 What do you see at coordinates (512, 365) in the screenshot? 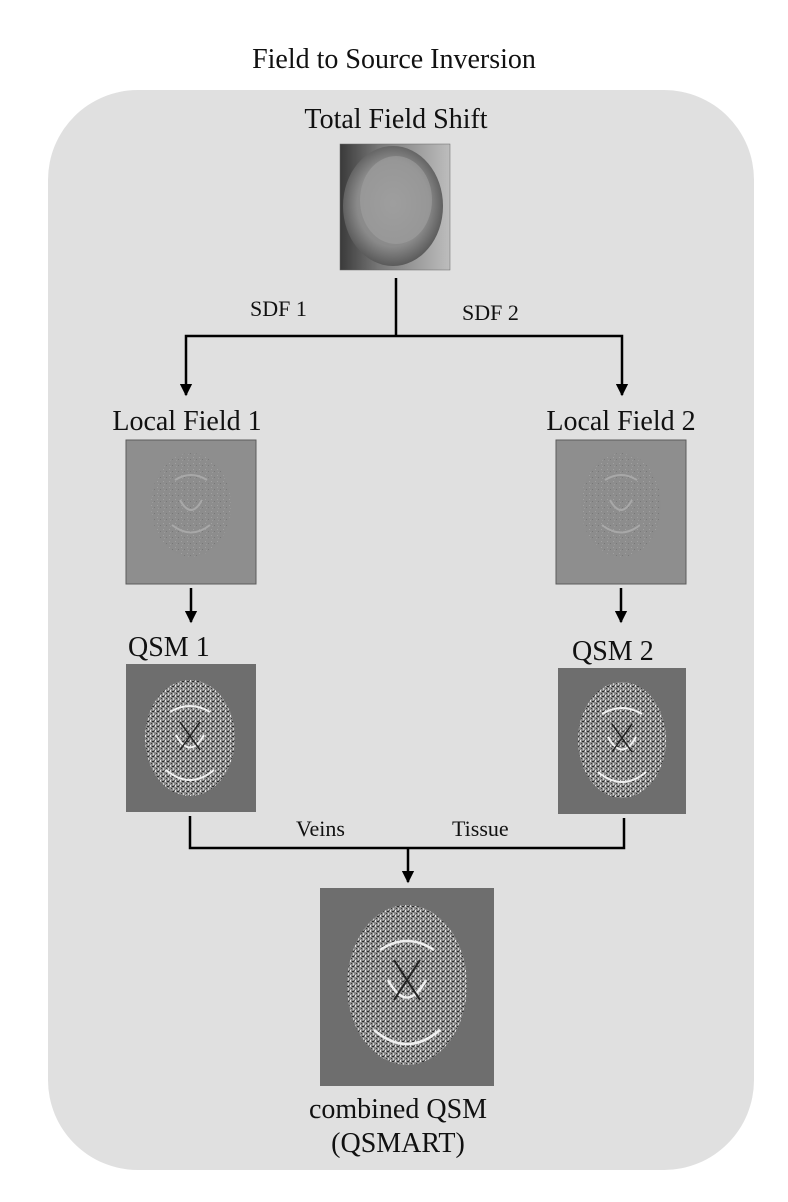
I see `connector-split-right` at bounding box center [512, 365].